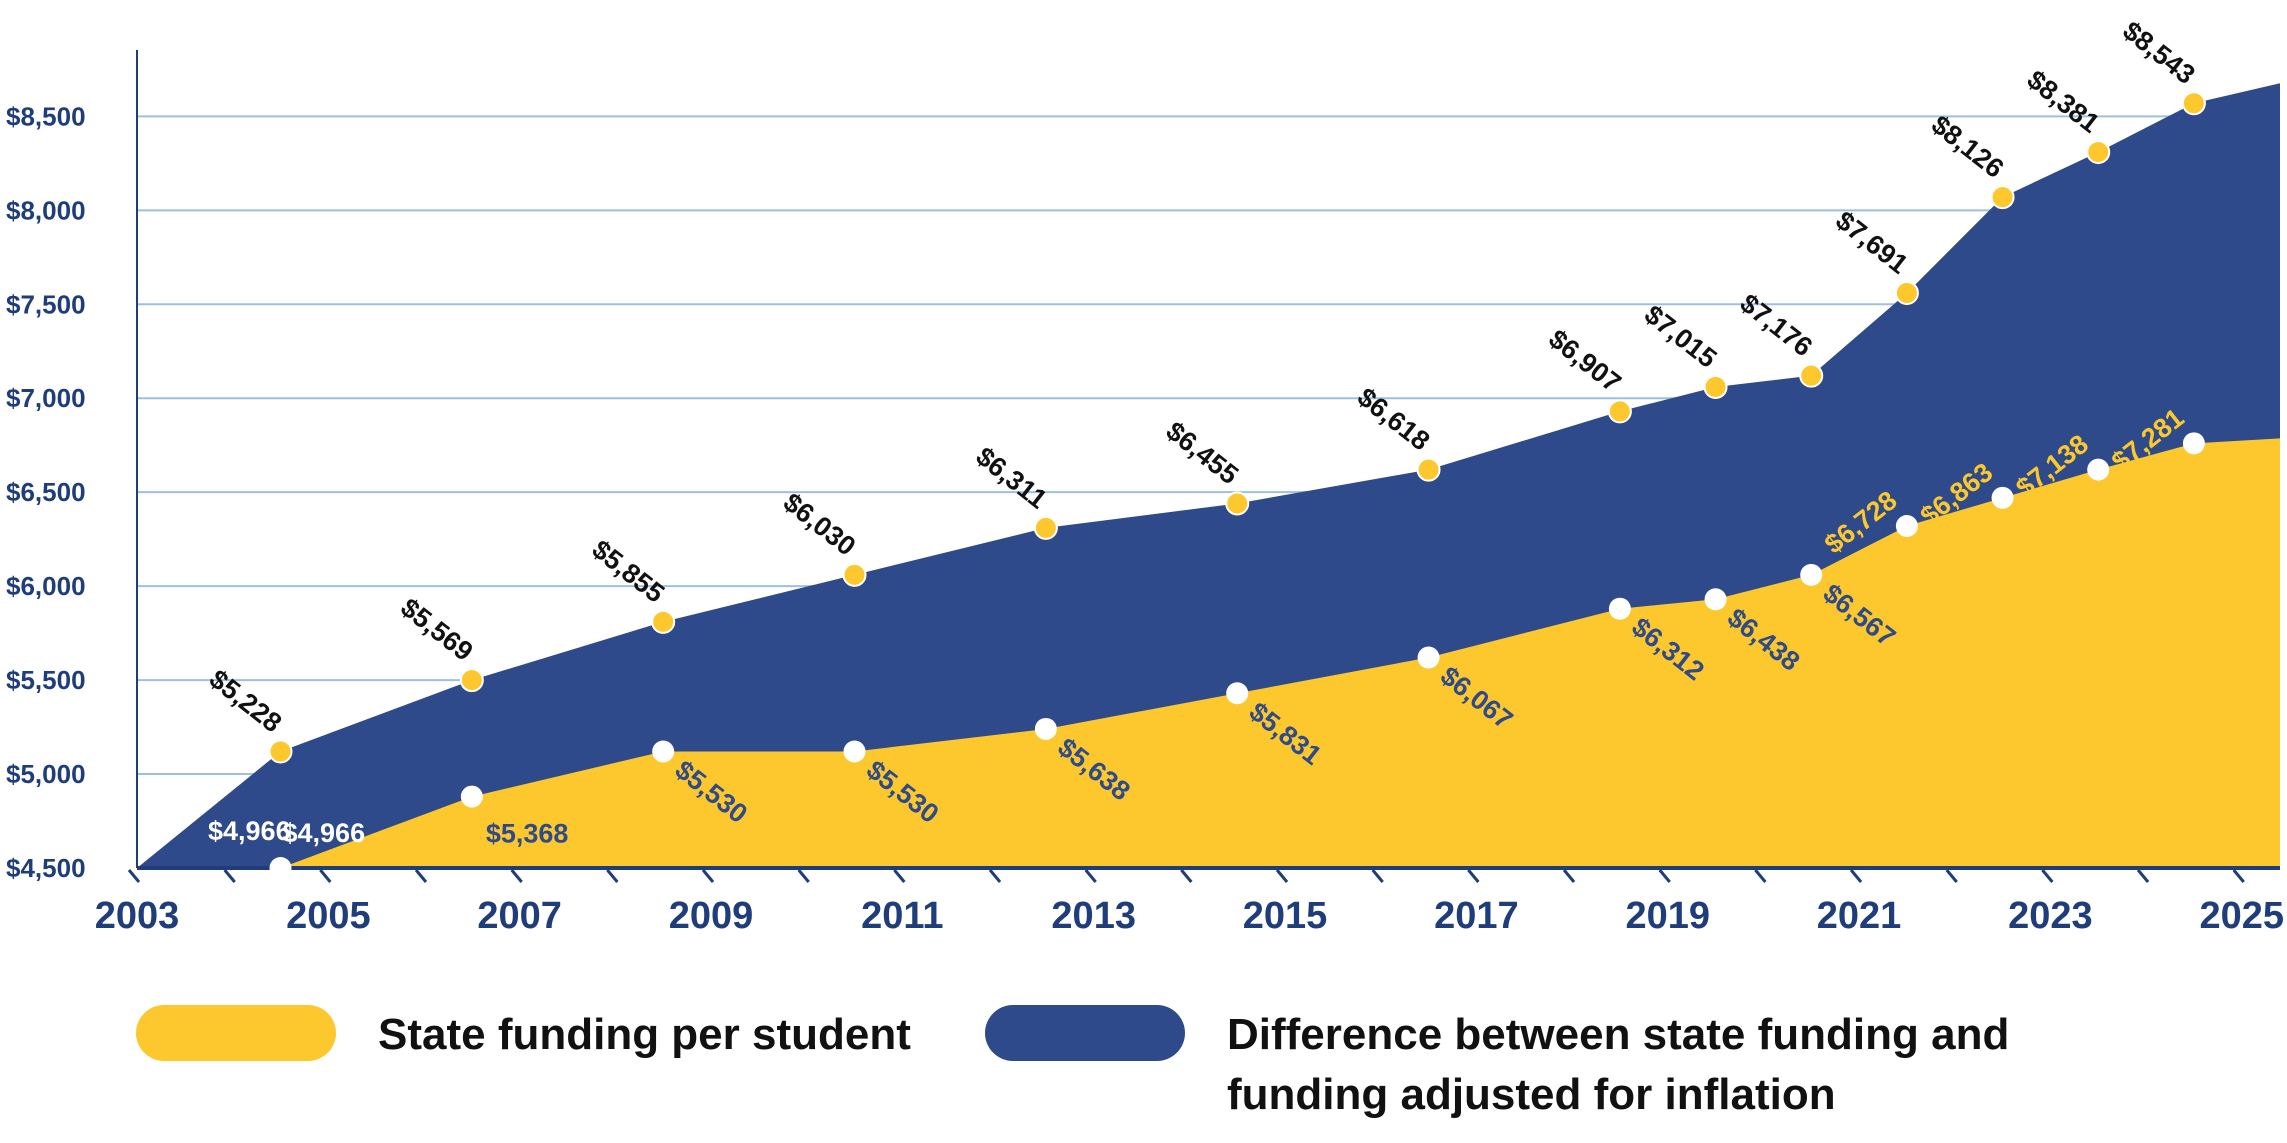 This screenshot has width=2287, height=1143. Describe the element at coordinates (46, 868) in the screenshot. I see `y-tick-label: $4,500` at that location.